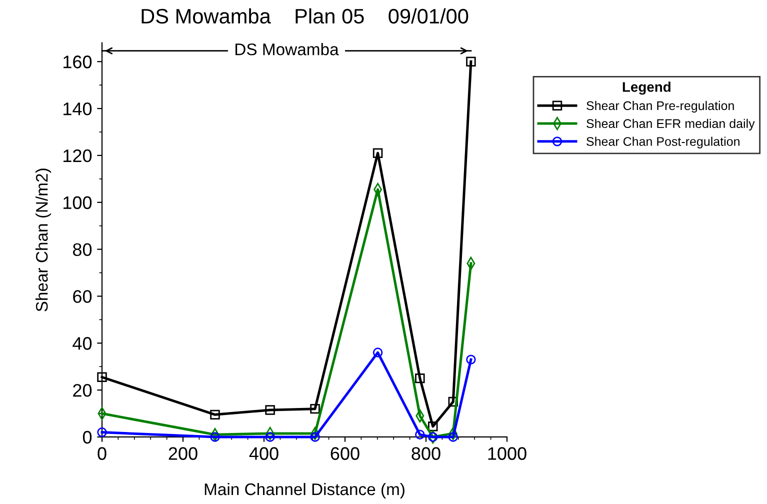  I want to click on y-tick-label: 60, so click(82, 296).